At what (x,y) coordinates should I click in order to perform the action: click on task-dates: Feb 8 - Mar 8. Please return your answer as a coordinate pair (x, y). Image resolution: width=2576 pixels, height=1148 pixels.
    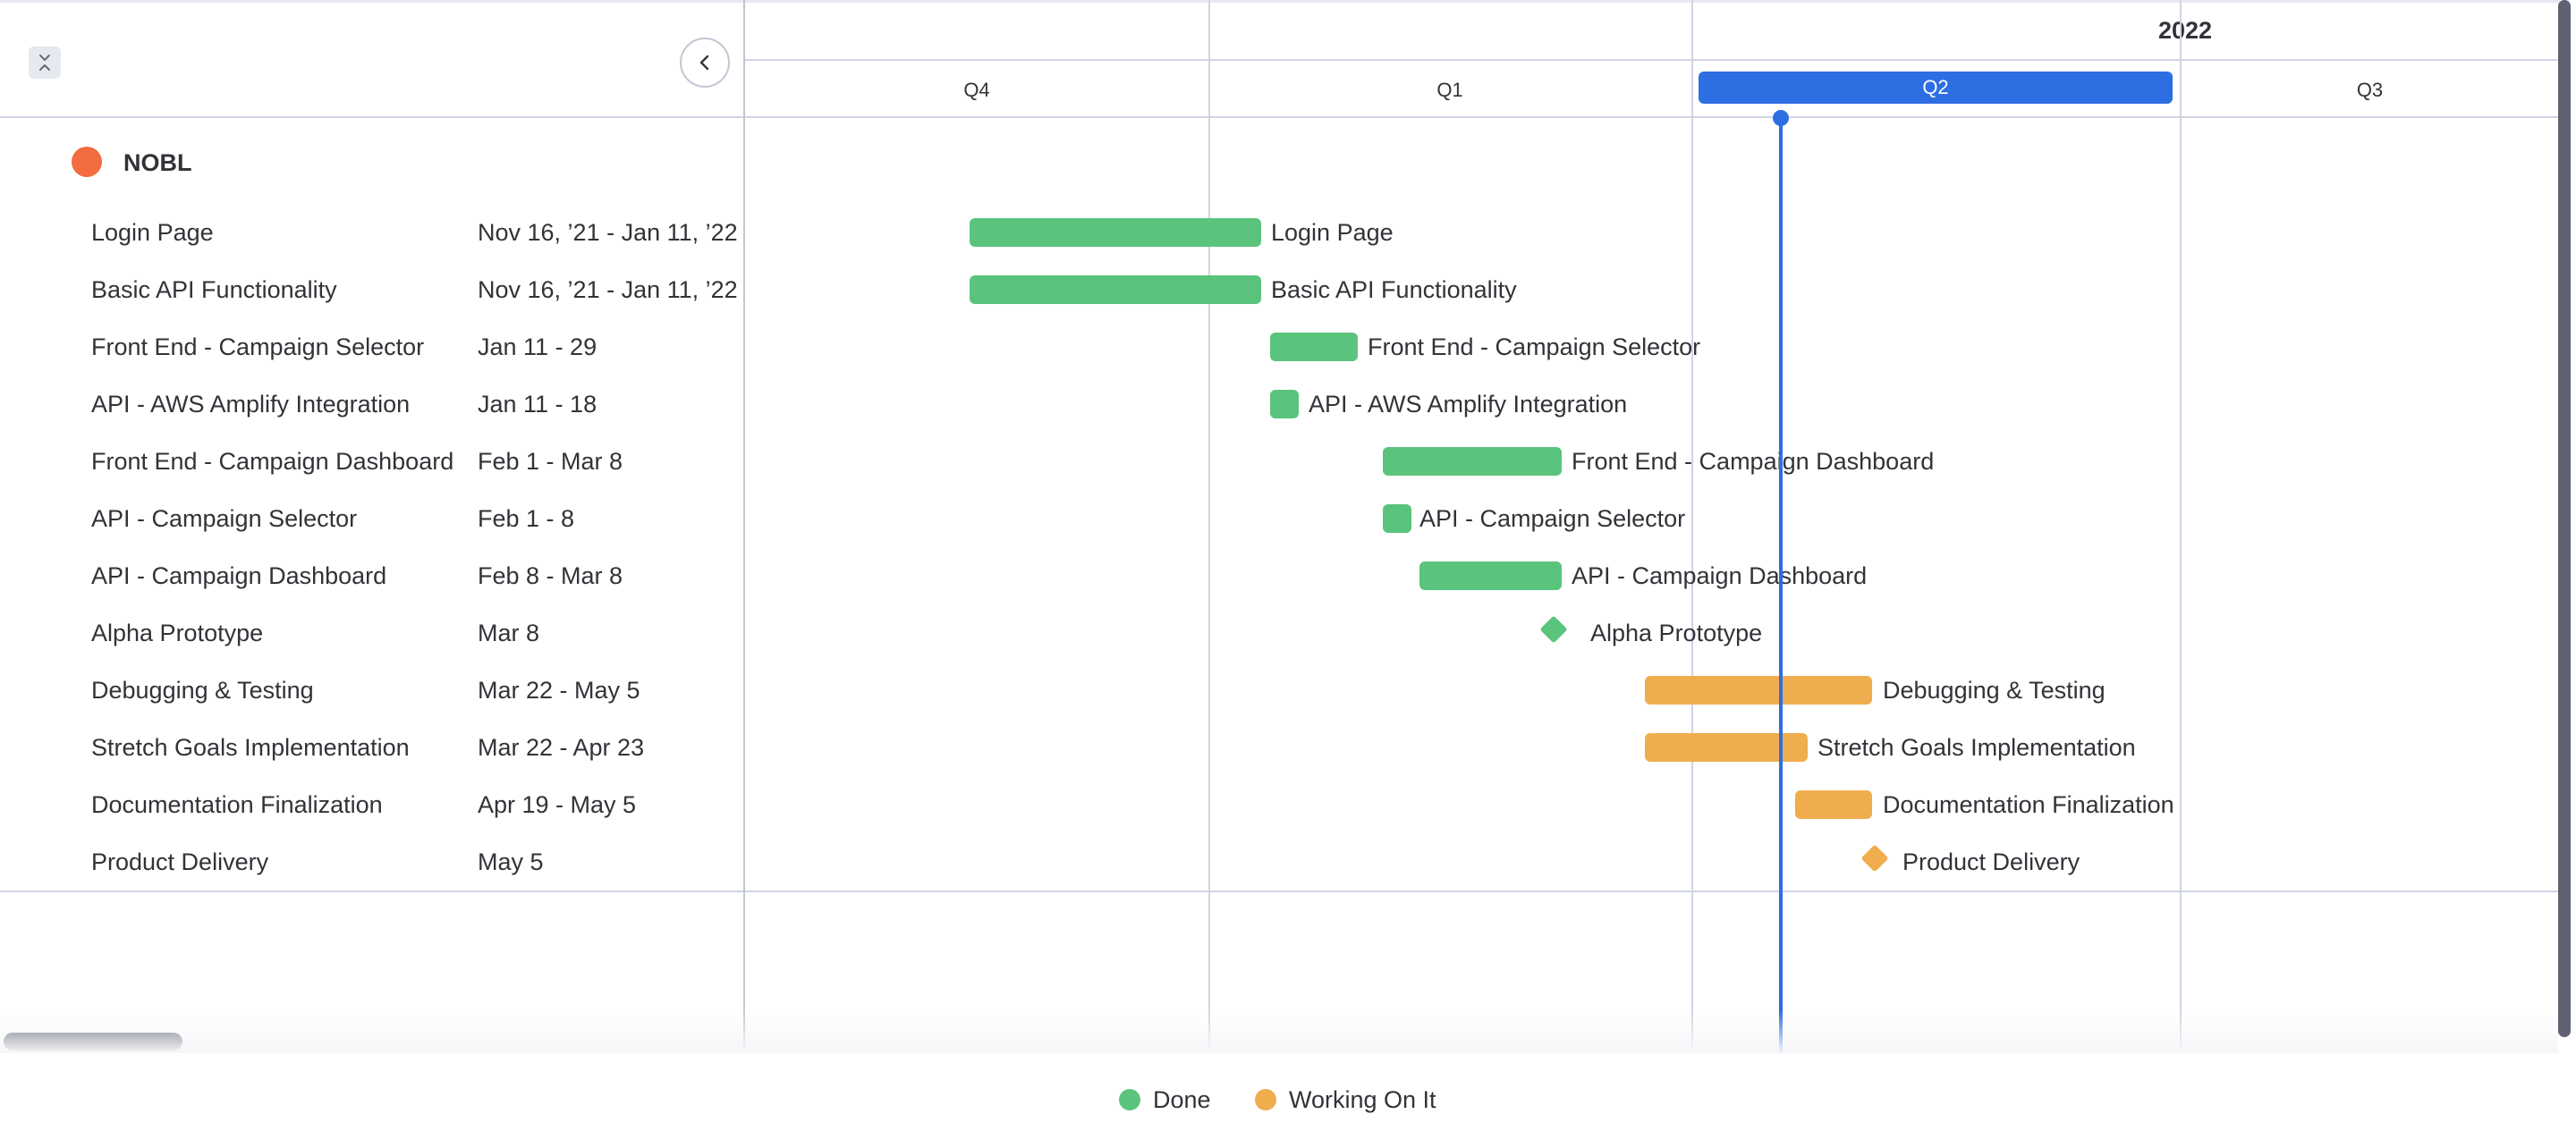
    Looking at the image, I should click on (550, 575).